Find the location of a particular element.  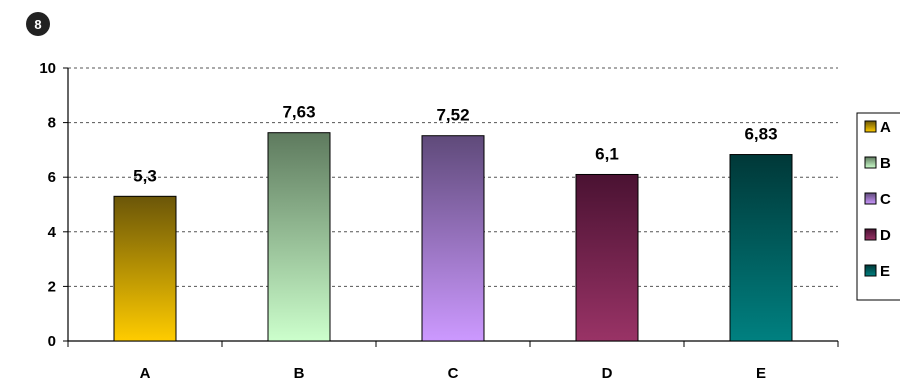

bar-a is located at coordinates (145, 268).